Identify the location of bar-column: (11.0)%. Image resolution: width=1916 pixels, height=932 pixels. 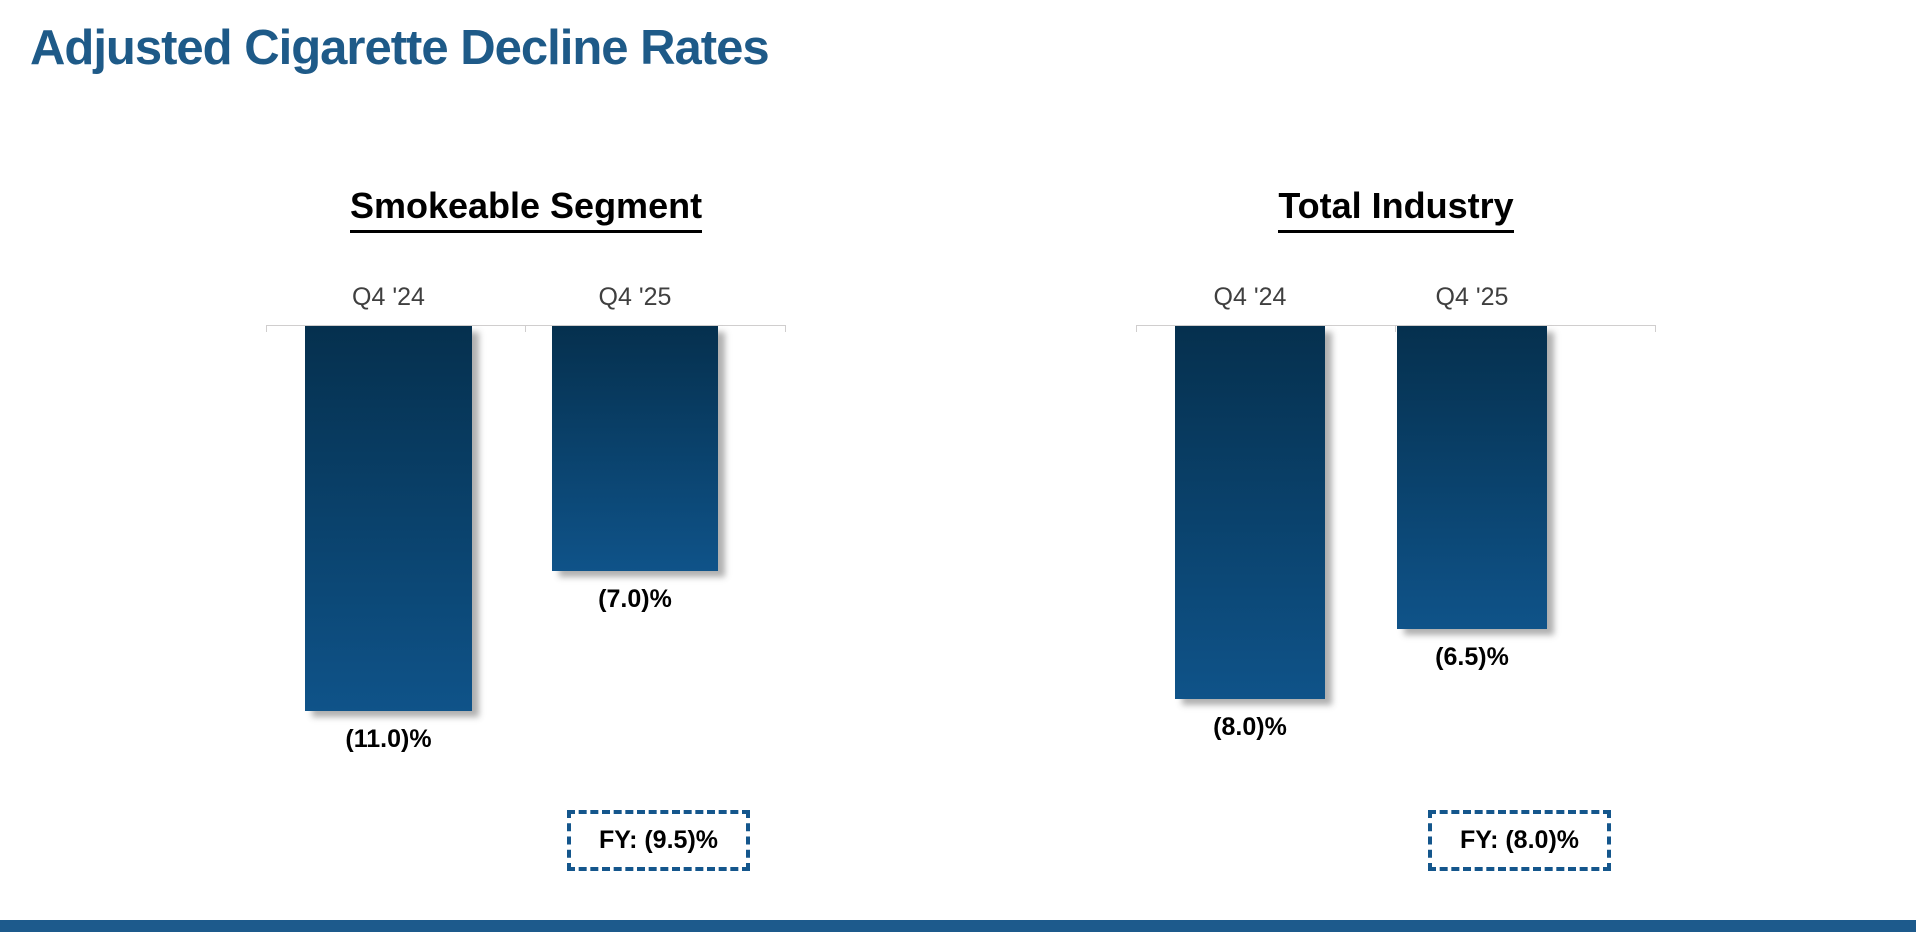
(388, 540).